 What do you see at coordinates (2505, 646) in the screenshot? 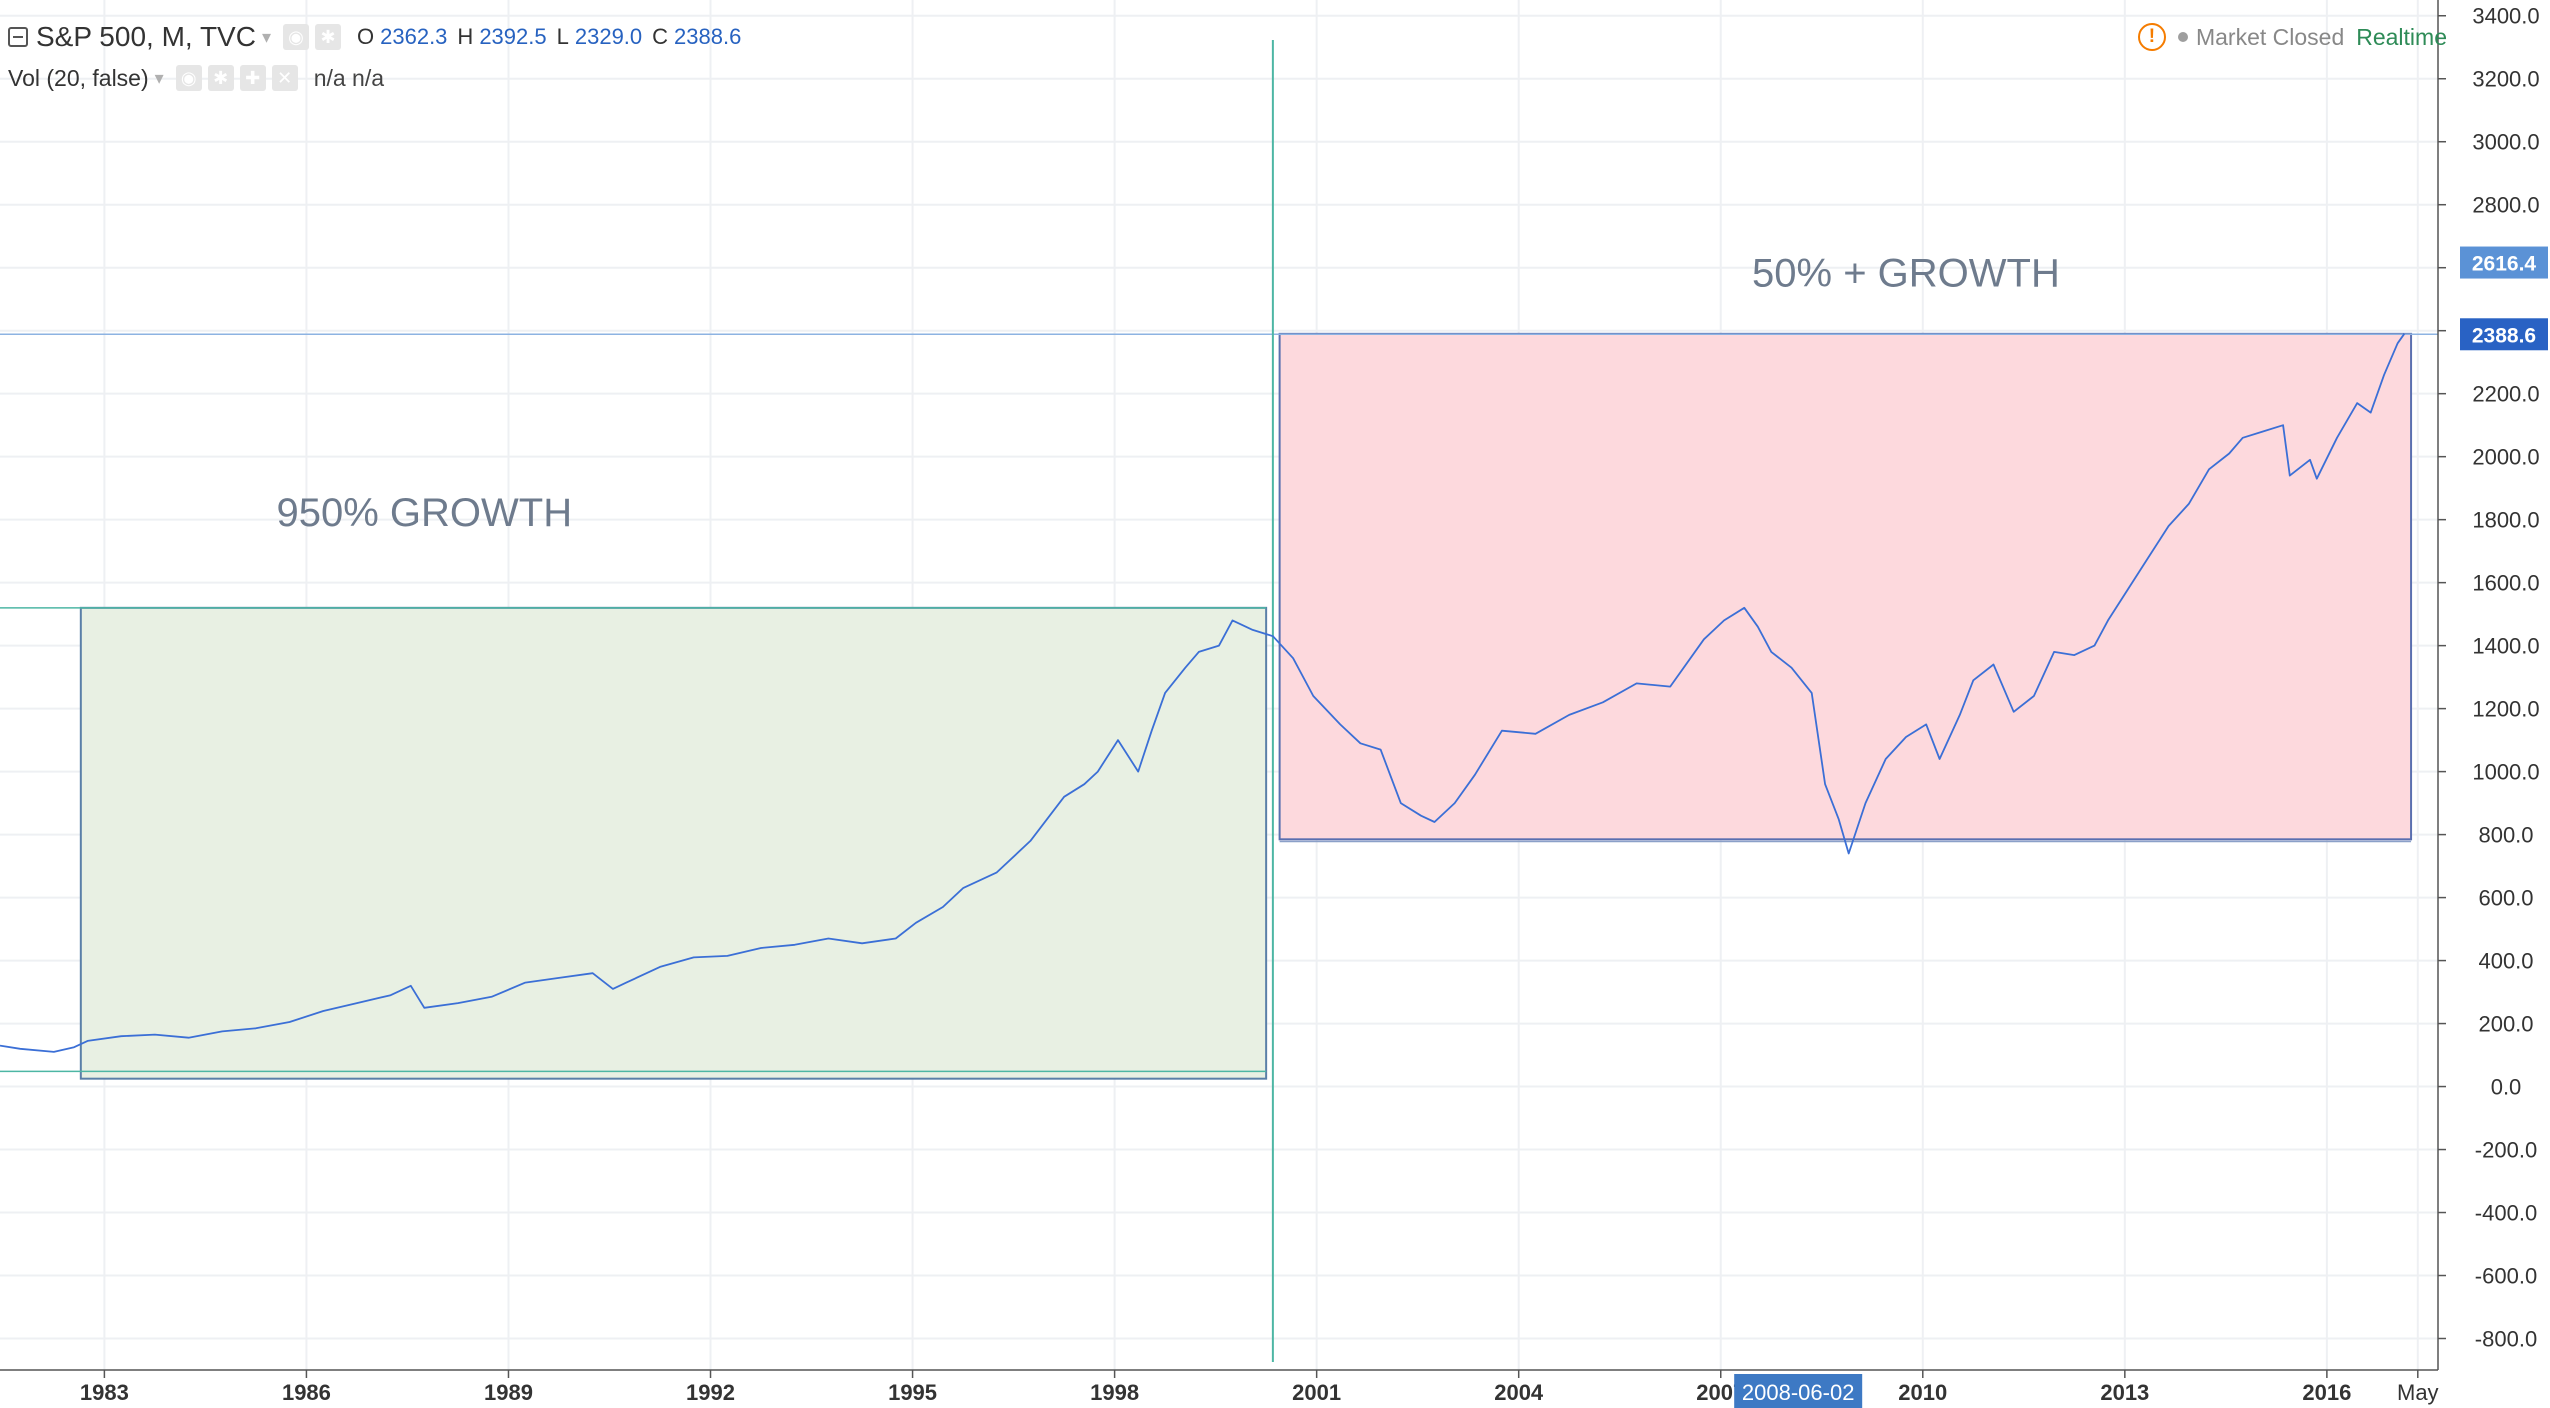
I see `y-tick-label: 1400.0` at bounding box center [2505, 646].